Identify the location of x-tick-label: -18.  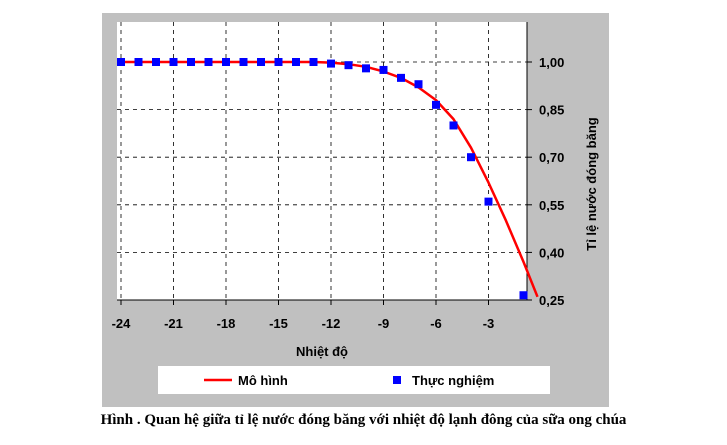
(226, 323).